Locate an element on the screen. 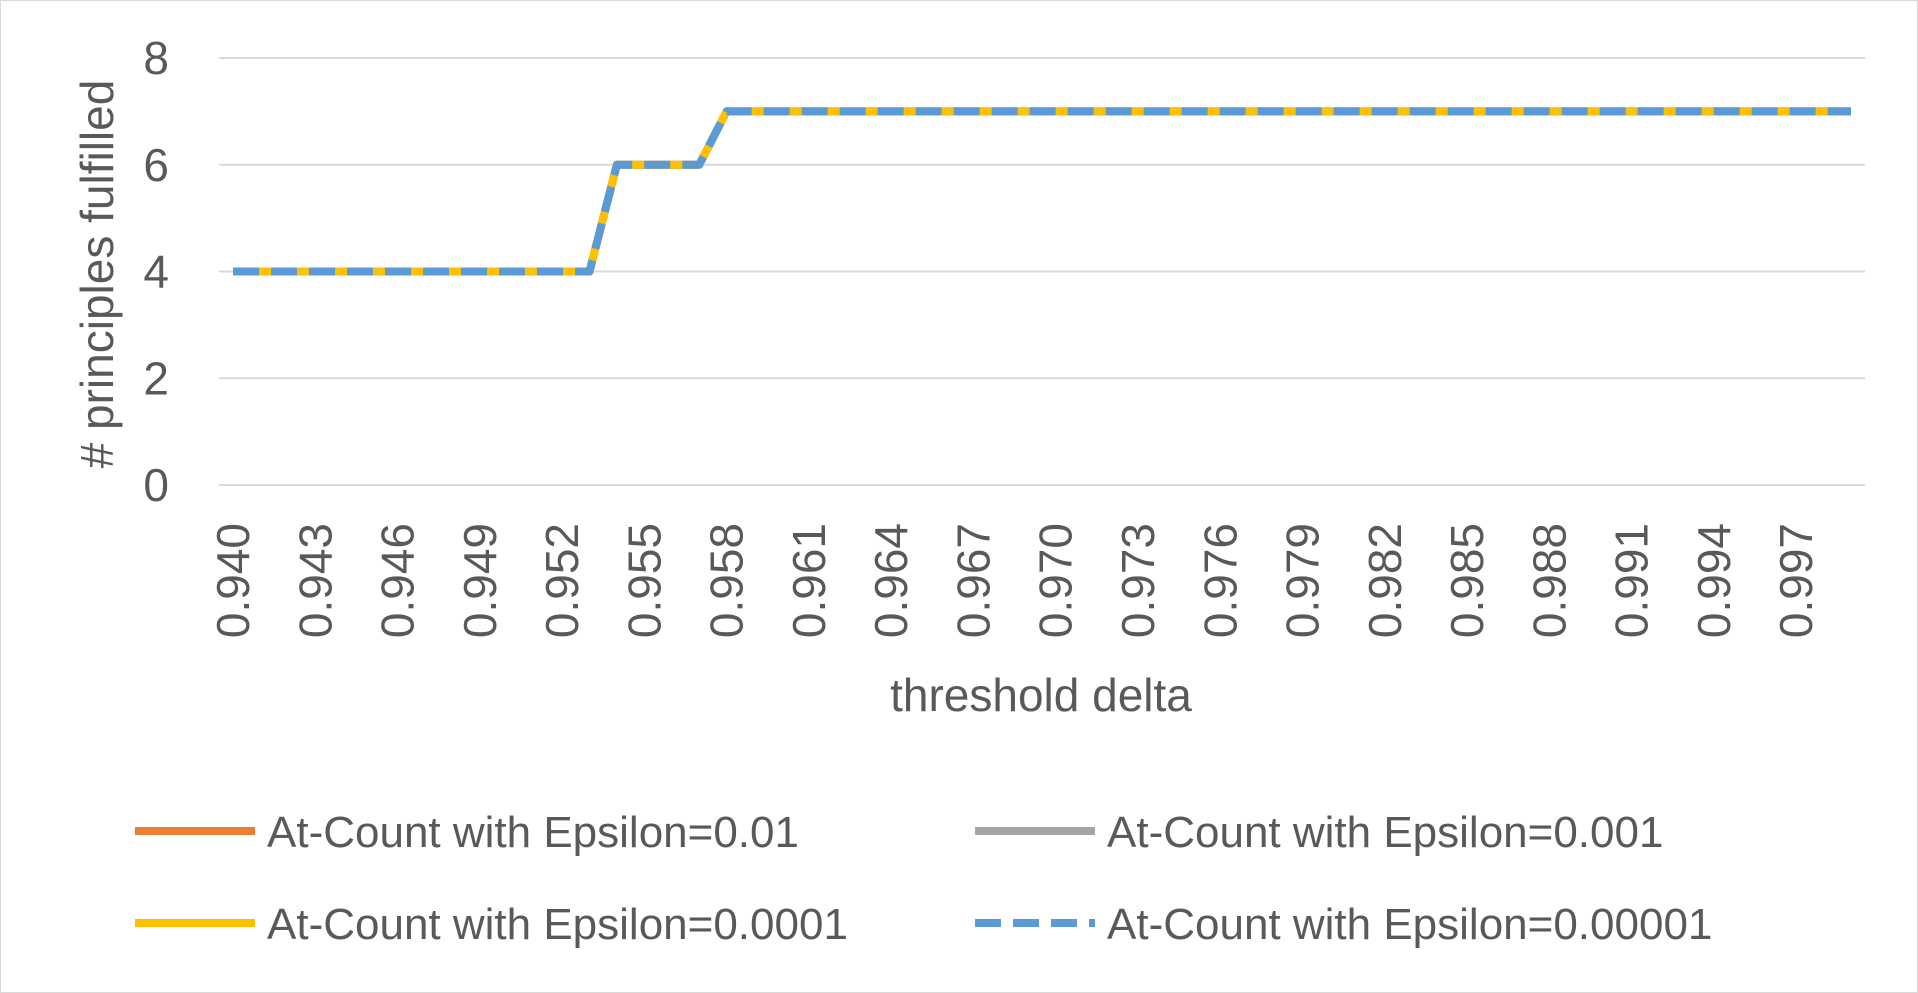  y-tick-label: 4 is located at coordinates (156, 272).